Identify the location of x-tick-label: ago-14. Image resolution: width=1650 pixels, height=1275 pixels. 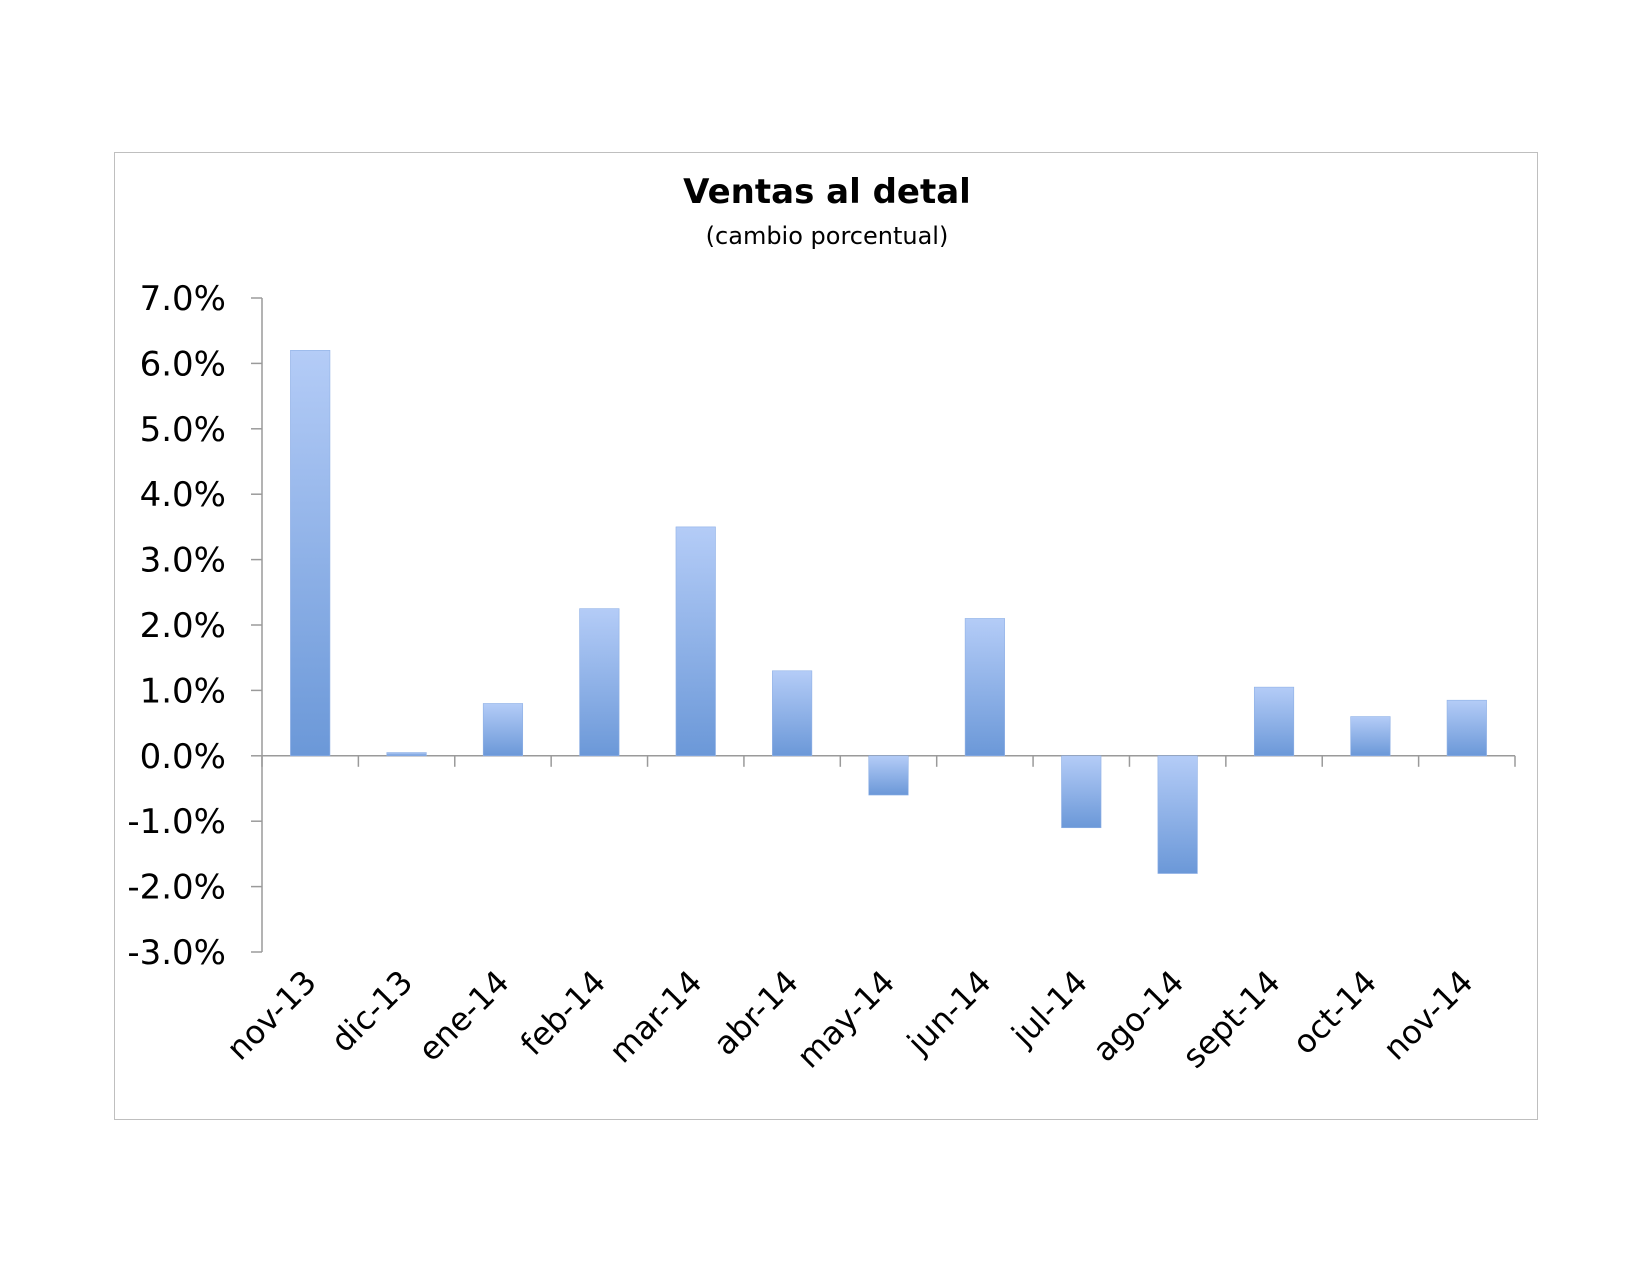
(1138, 1016).